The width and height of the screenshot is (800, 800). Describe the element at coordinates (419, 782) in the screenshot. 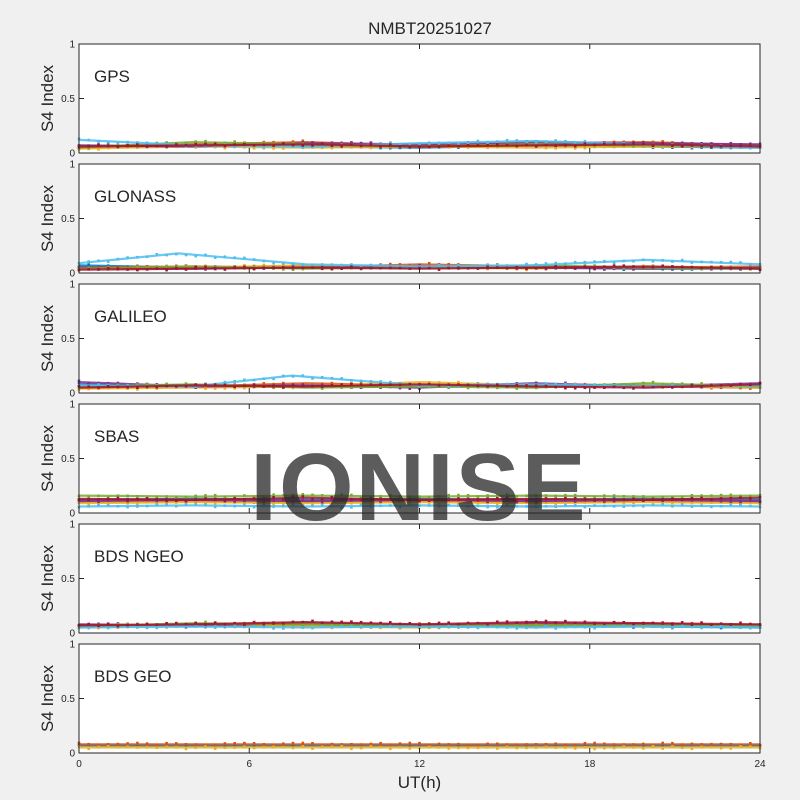

I see `x-axis-label: UT(h)` at that location.